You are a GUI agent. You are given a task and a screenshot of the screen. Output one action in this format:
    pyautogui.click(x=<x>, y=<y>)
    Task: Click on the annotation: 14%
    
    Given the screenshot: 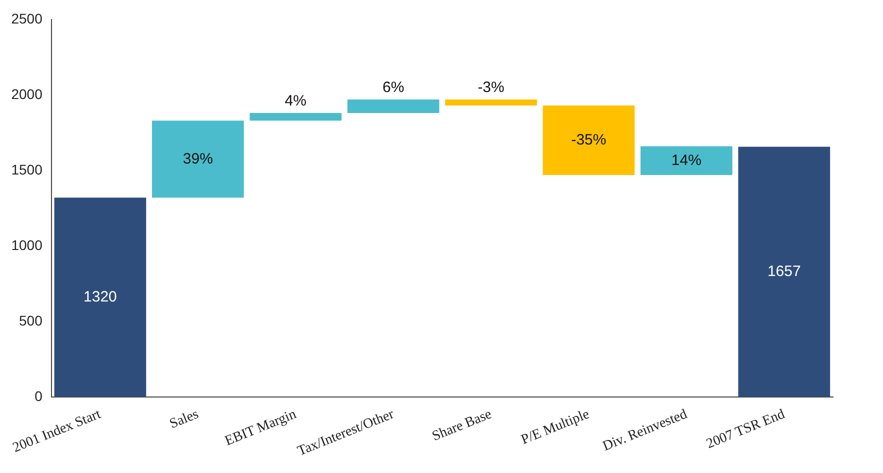 What is the action you would take?
    pyautogui.click(x=686, y=160)
    